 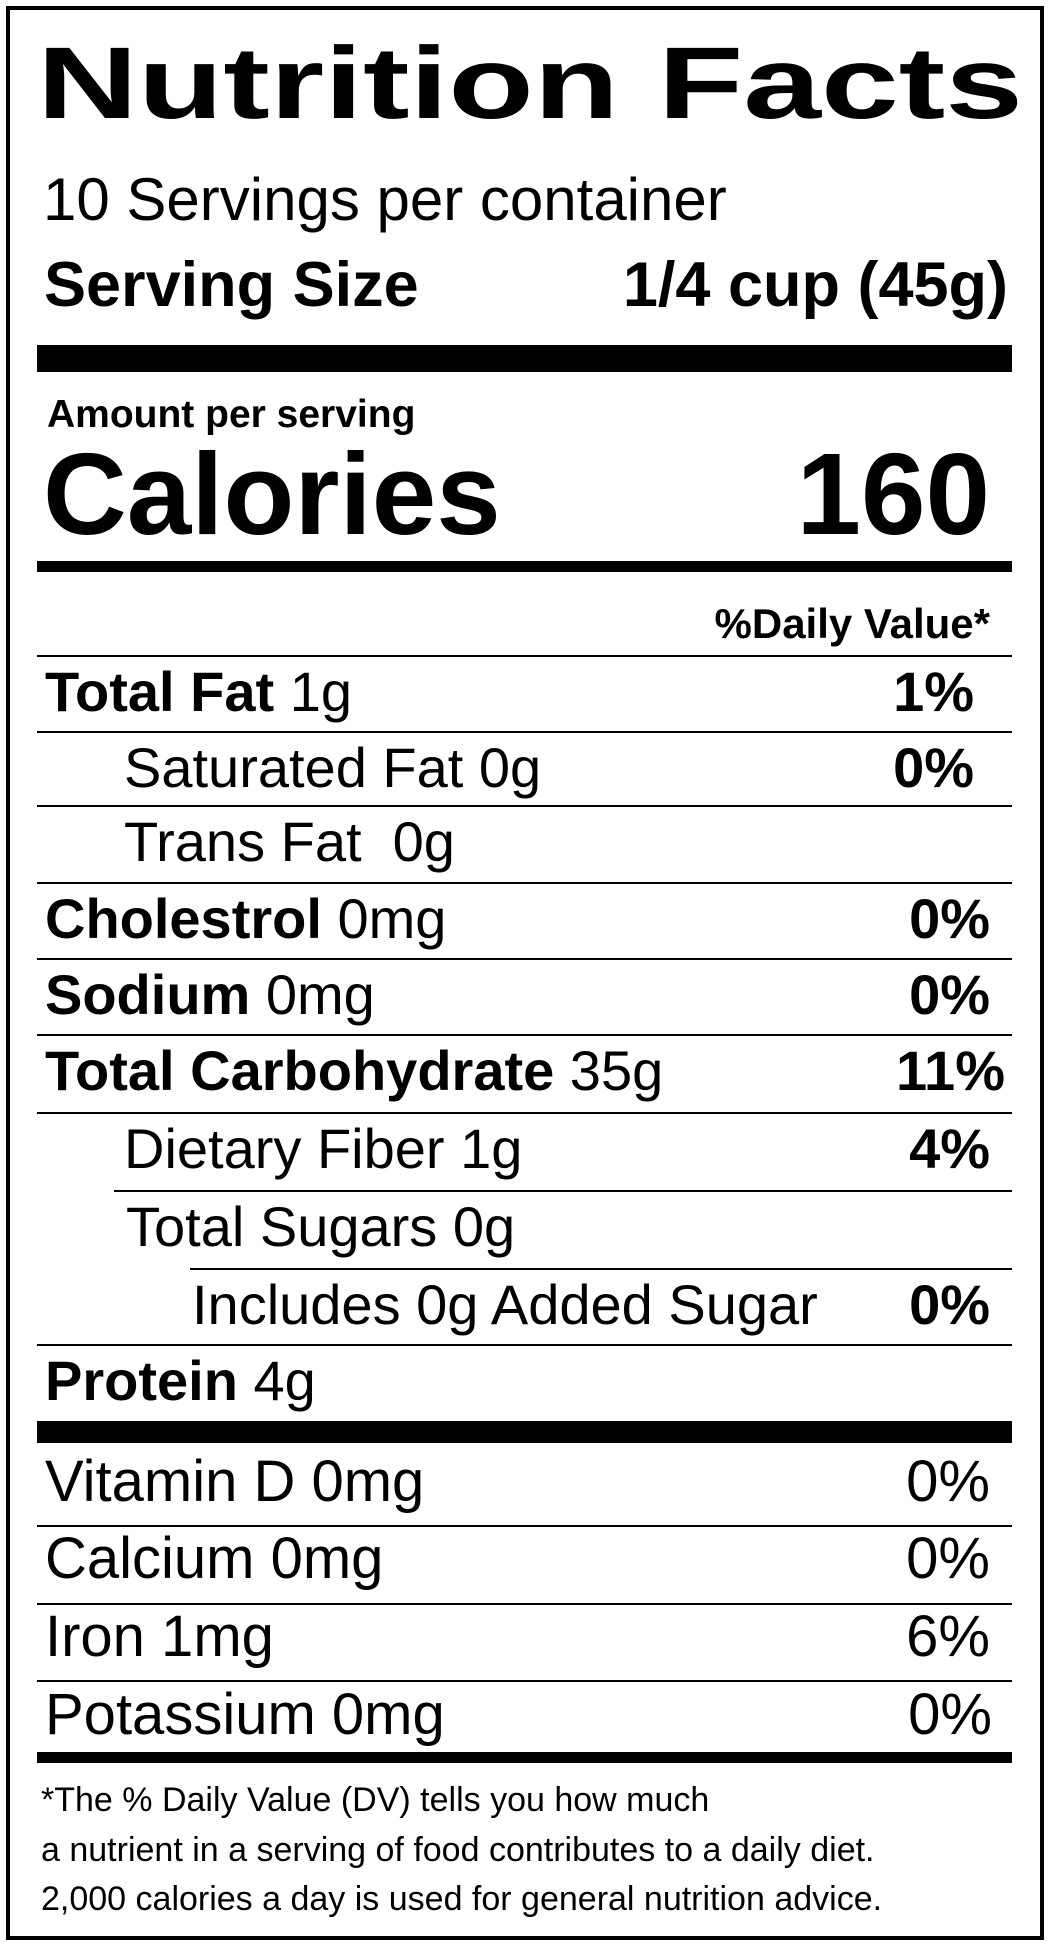 What do you see at coordinates (235, 1481) in the screenshot?
I see `vitamin-label: Vitamin D 0mg` at bounding box center [235, 1481].